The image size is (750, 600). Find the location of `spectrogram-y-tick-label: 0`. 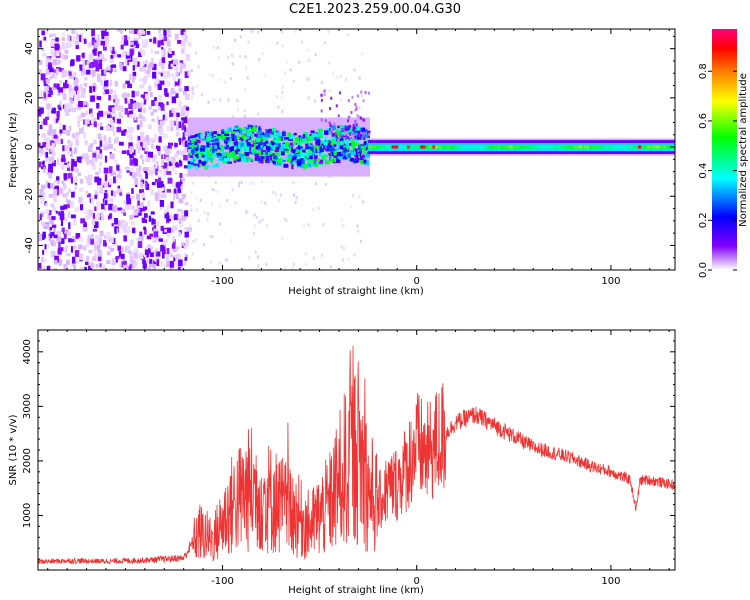

spectrogram-y-tick-label: 0 is located at coordinates (29, 147).